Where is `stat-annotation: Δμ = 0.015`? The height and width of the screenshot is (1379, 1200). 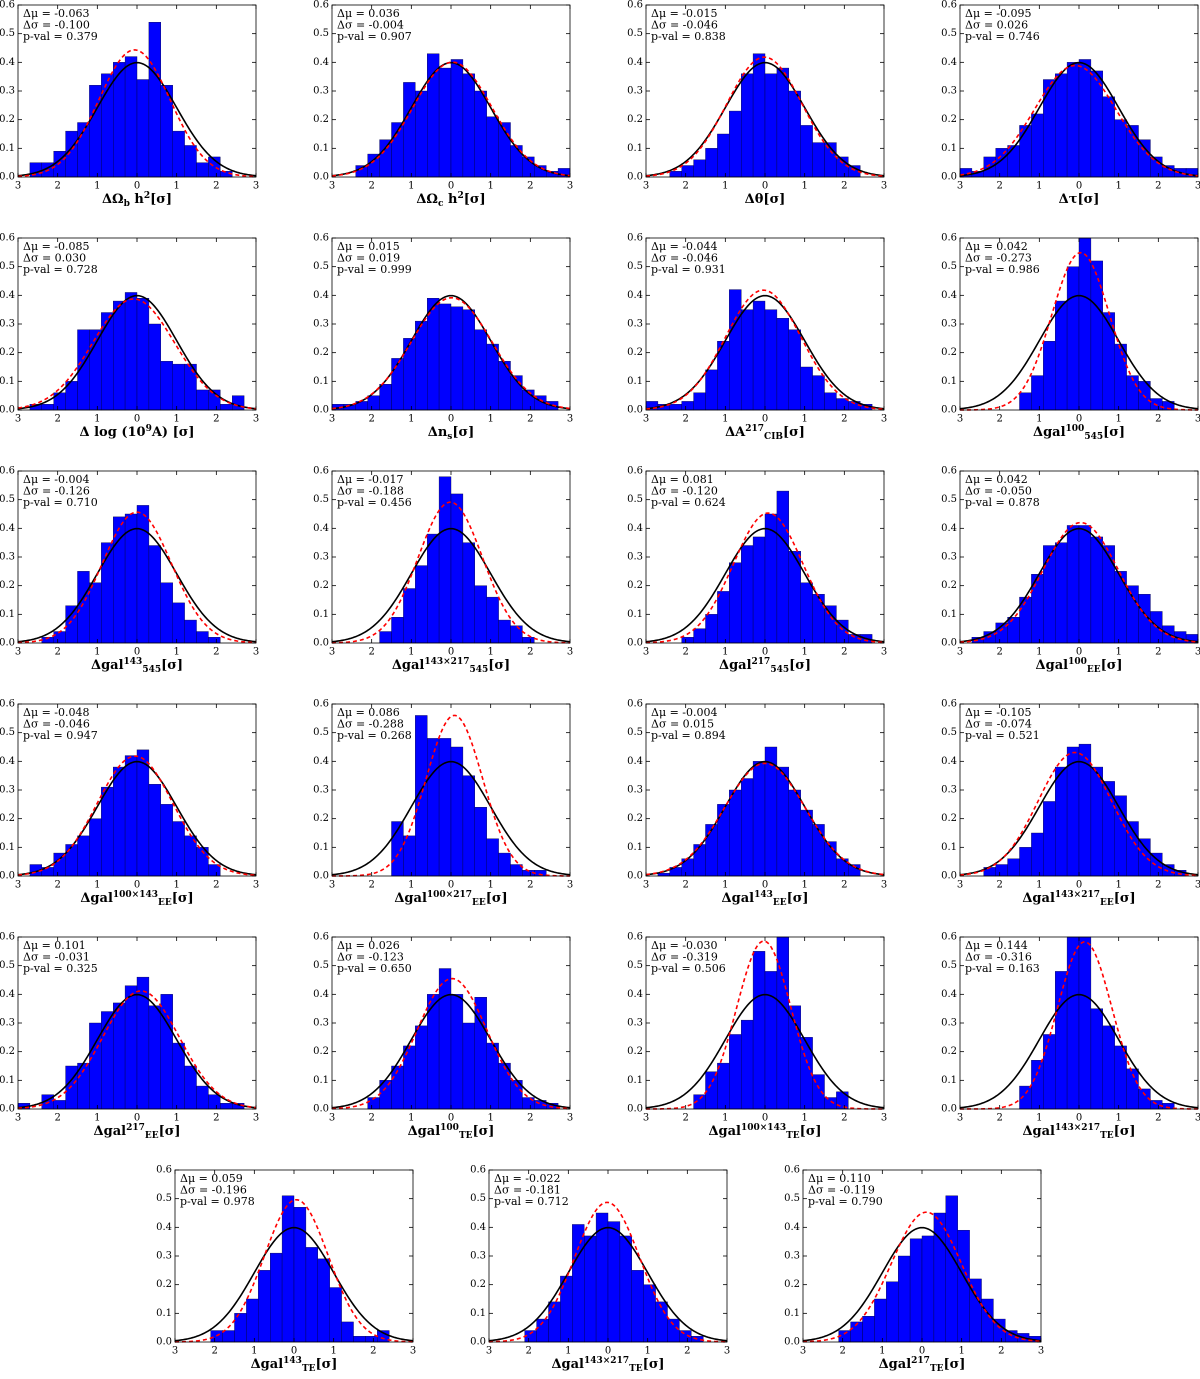 stat-annotation: Δμ = 0.015 is located at coordinates (368, 246).